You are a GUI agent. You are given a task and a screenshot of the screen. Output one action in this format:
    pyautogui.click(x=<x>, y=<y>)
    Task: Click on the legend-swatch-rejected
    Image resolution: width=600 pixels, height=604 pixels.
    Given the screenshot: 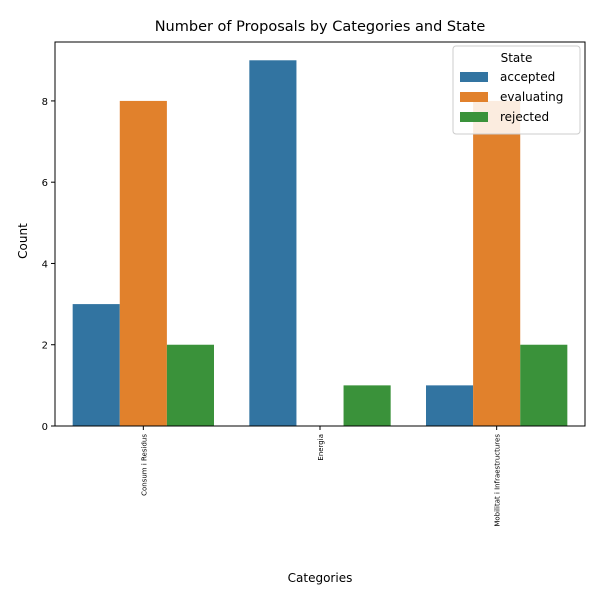 What is the action you would take?
    pyautogui.click(x=474, y=117)
    